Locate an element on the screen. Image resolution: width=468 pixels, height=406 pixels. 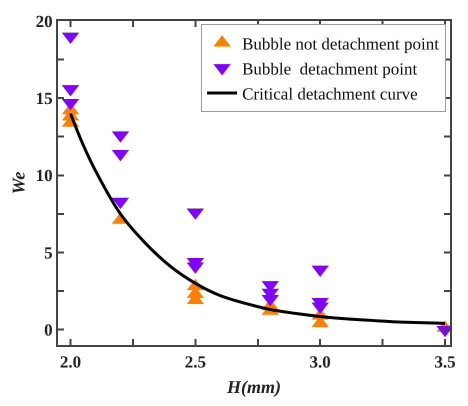
y-tick-label: 10 is located at coordinates (44, 176).